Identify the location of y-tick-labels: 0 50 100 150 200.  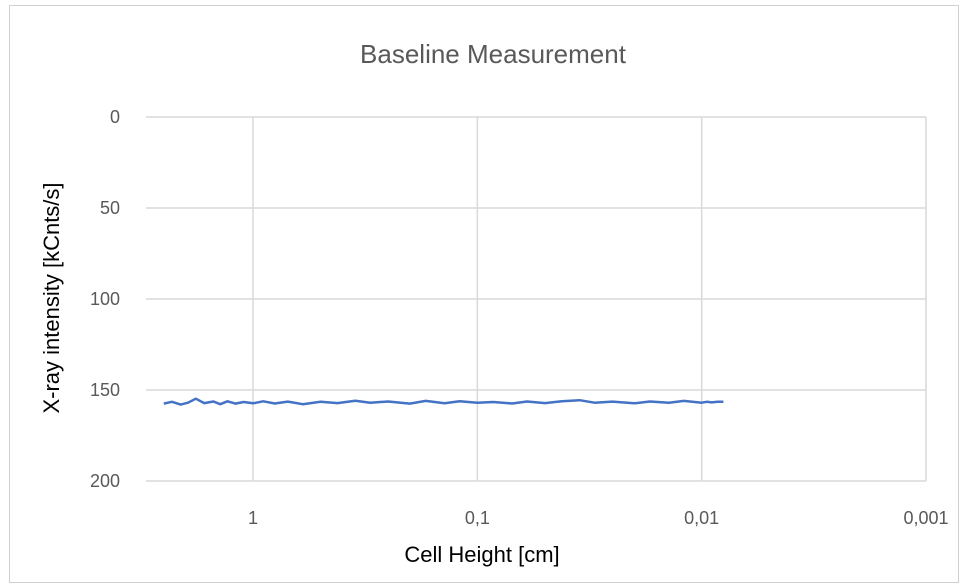
(105, 299).